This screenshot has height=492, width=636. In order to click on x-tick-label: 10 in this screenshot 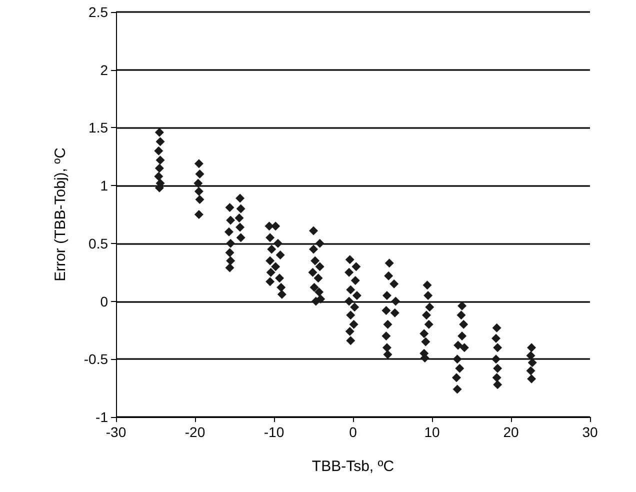, I will do `click(432, 432)`.